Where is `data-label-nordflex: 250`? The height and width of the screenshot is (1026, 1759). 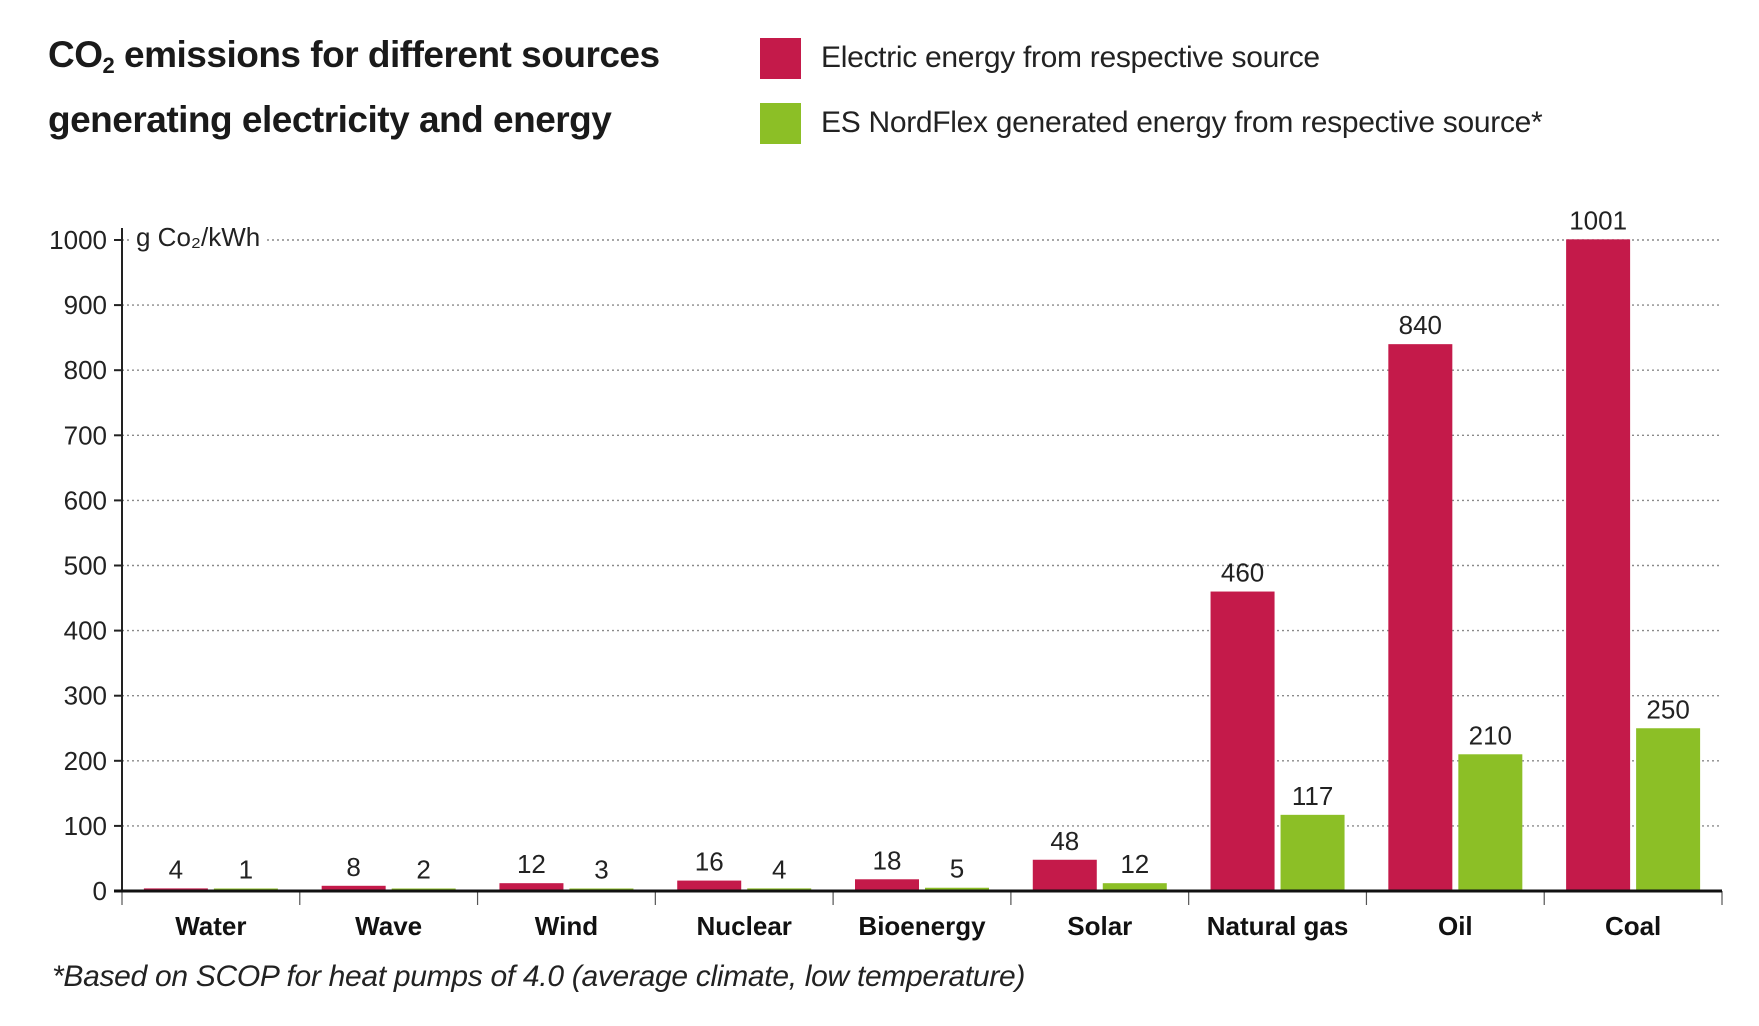
data-label-nordflex: 250 is located at coordinates (1667, 709).